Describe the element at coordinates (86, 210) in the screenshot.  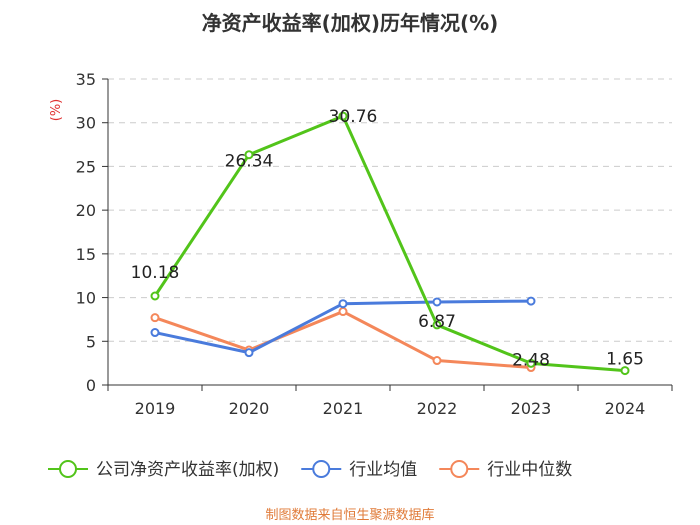
I see `y-tick-label: 20` at that location.